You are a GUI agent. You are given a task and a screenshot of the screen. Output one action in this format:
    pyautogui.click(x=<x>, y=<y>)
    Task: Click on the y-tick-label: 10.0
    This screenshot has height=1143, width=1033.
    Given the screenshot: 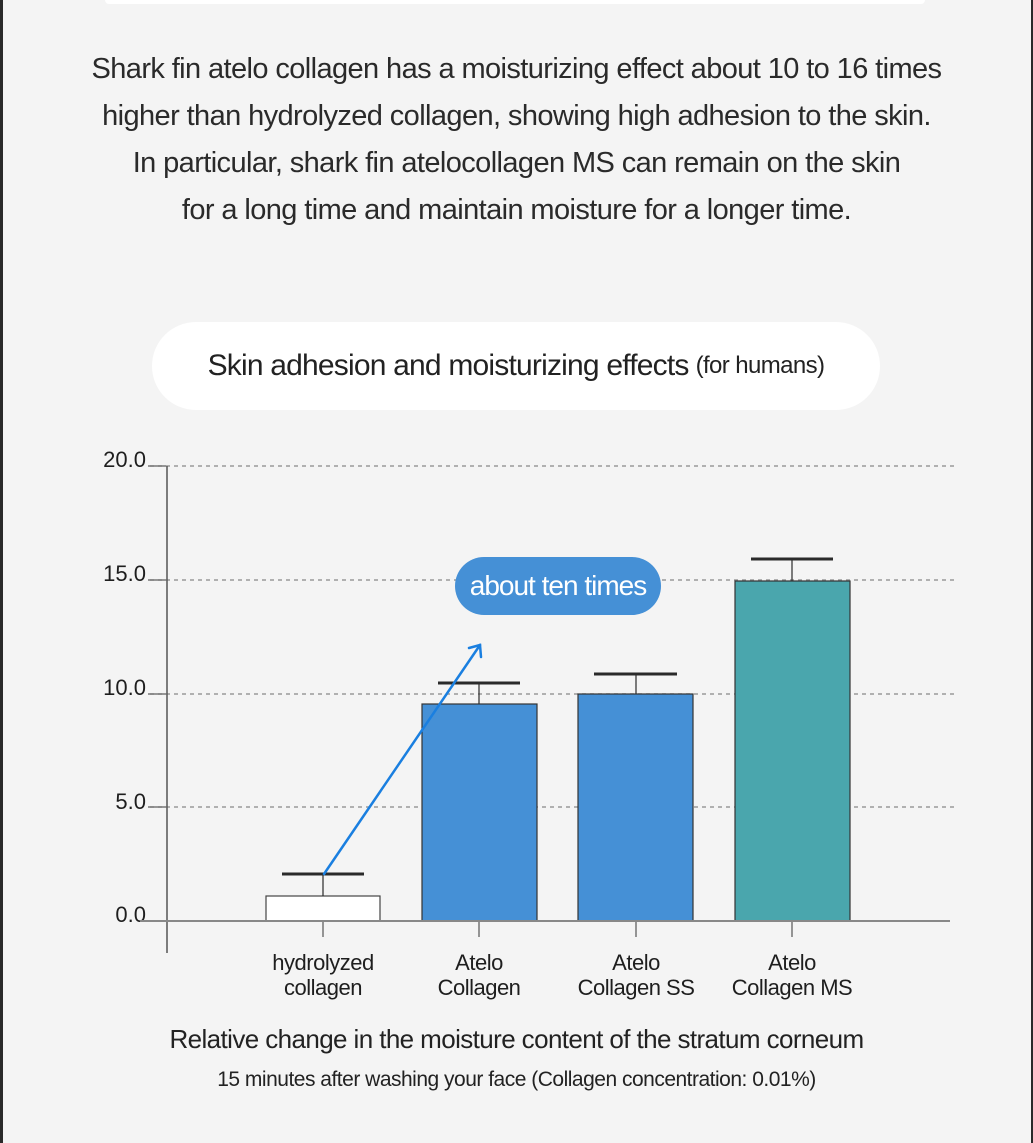 What is the action you would take?
    pyautogui.click(x=124, y=687)
    